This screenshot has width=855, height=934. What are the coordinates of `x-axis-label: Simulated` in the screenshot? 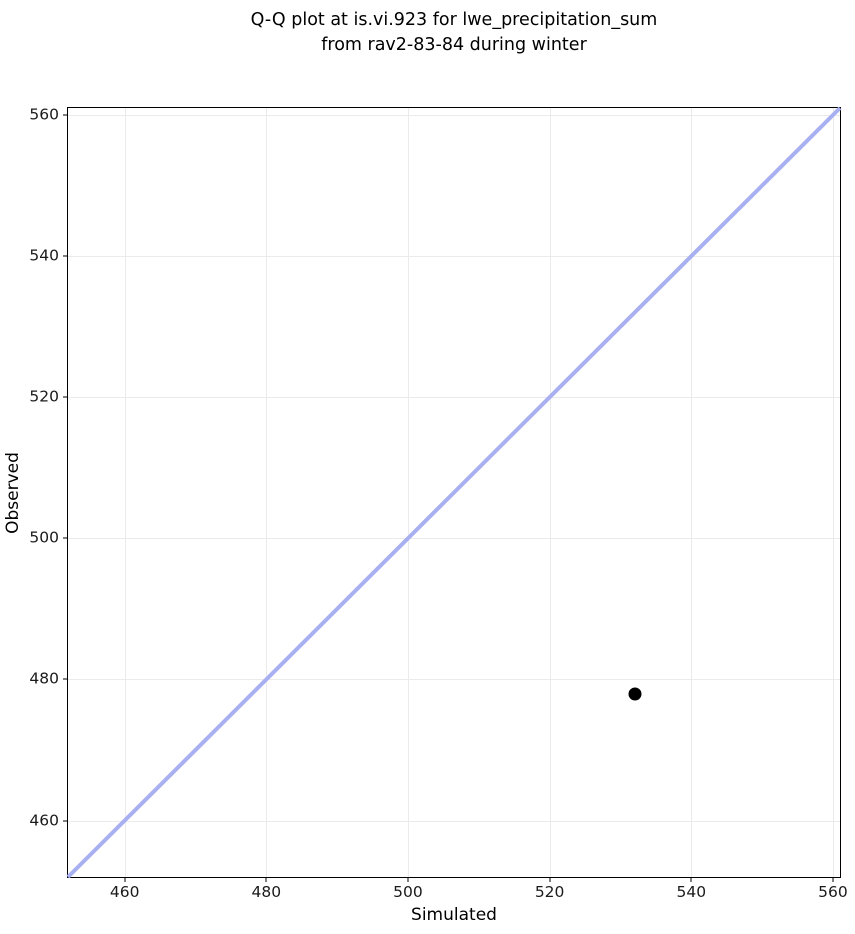 It's located at (454, 915).